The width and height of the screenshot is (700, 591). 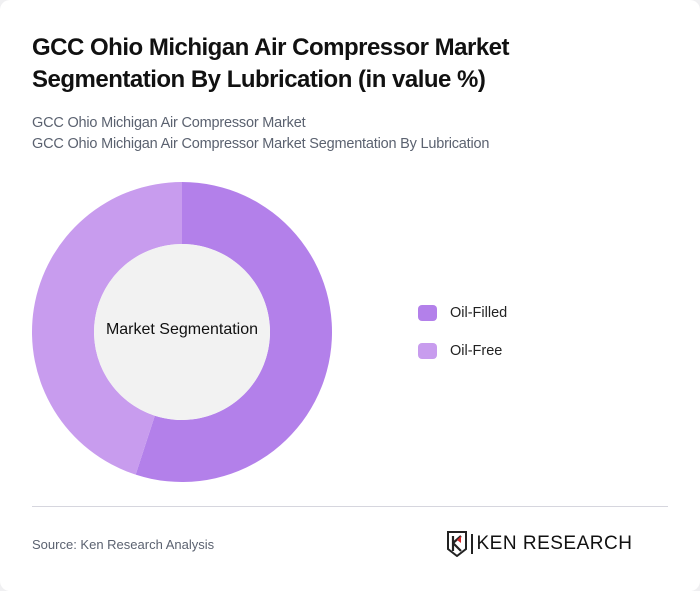 What do you see at coordinates (472, 544) in the screenshot?
I see `logo-separator` at bounding box center [472, 544].